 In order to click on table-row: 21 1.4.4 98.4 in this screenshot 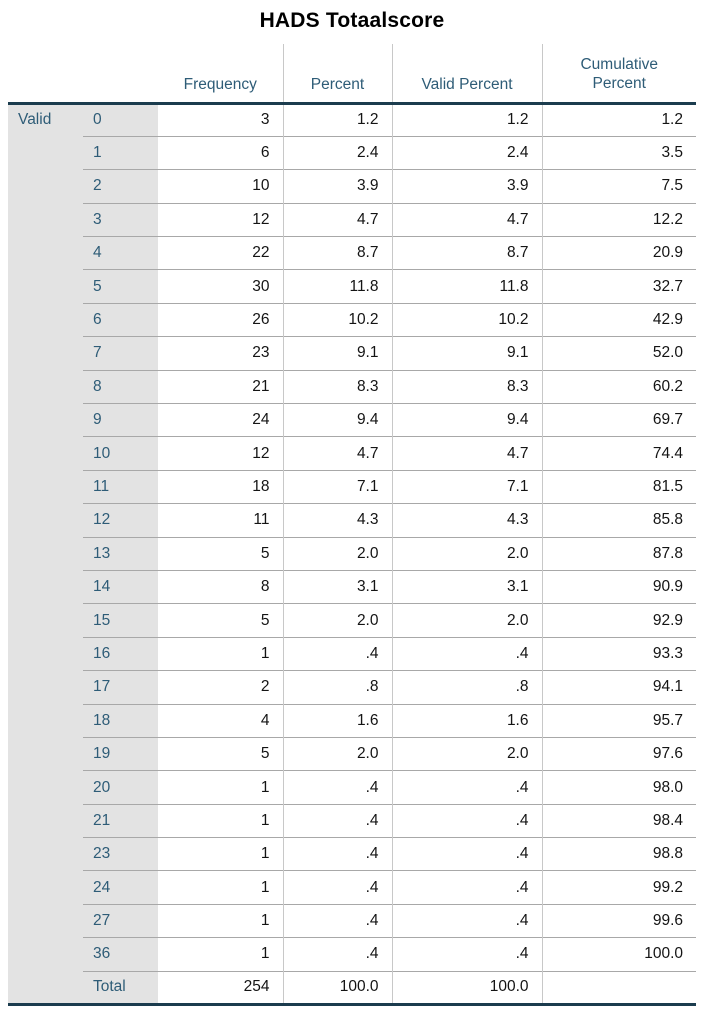, I will do `click(352, 820)`.